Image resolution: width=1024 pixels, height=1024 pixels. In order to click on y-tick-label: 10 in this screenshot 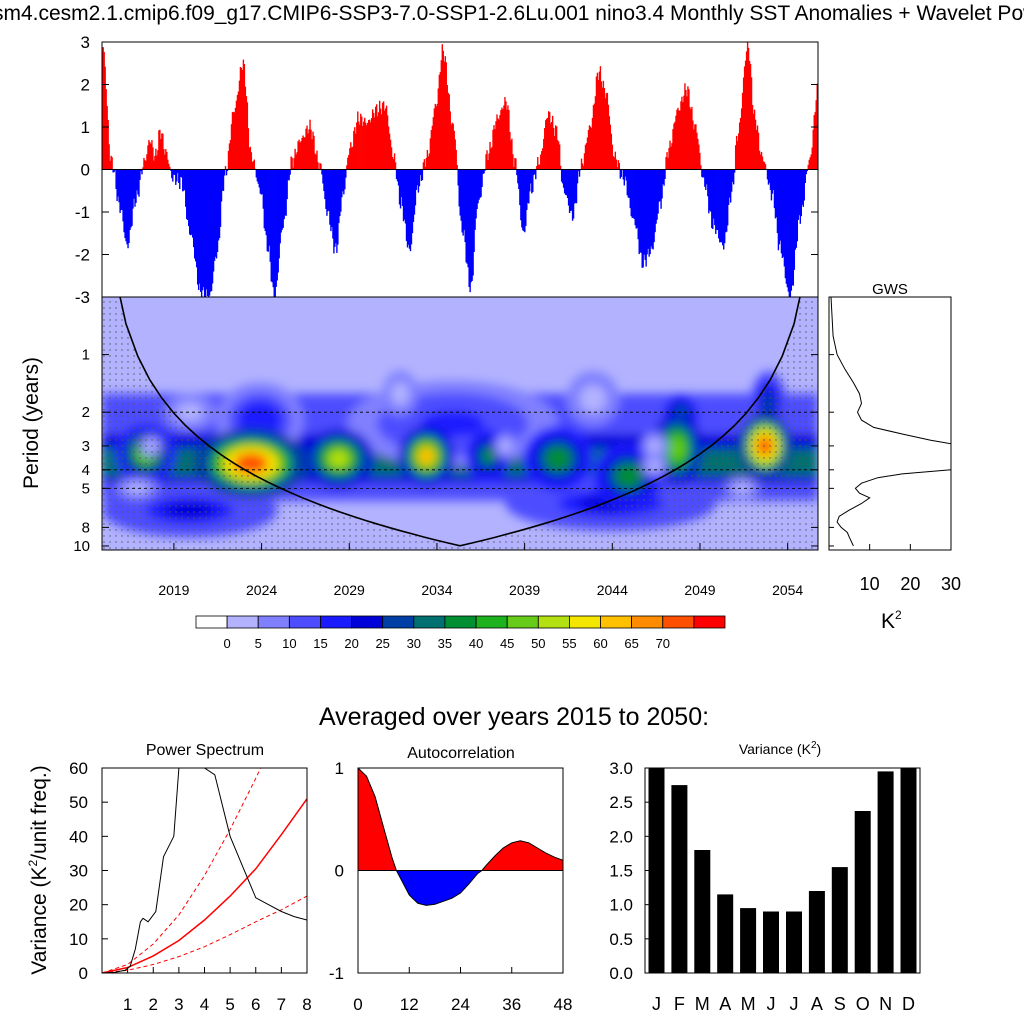, I will do `click(81, 546)`.